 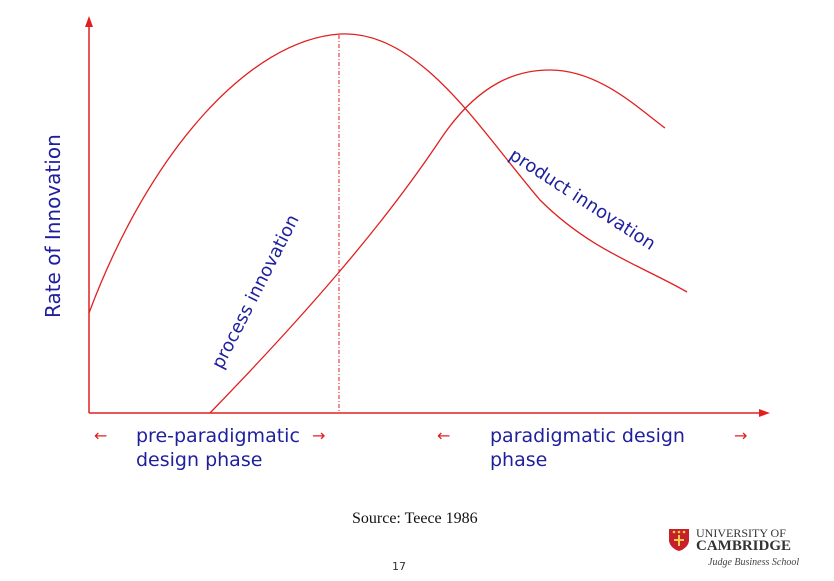 What do you see at coordinates (741, 533) in the screenshot?
I see `logo-line-university: UNIVERSITY OF` at bounding box center [741, 533].